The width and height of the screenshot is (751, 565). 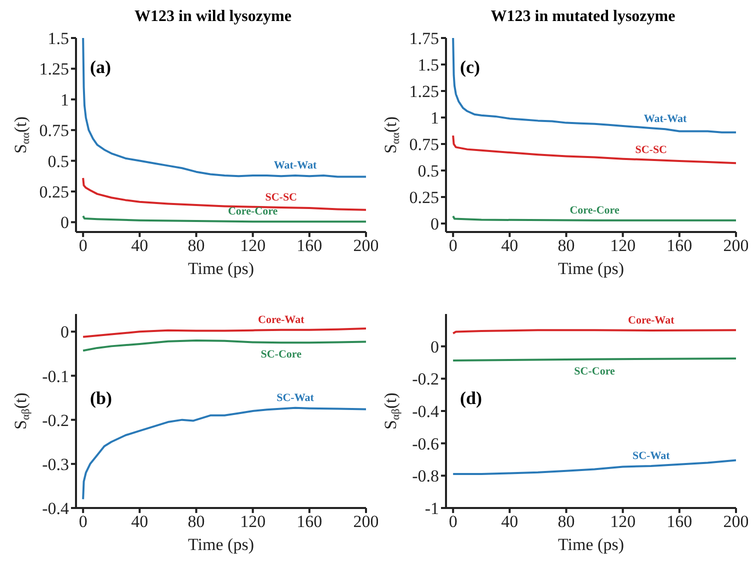 I want to click on annotation: (c), so click(x=470, y=67).